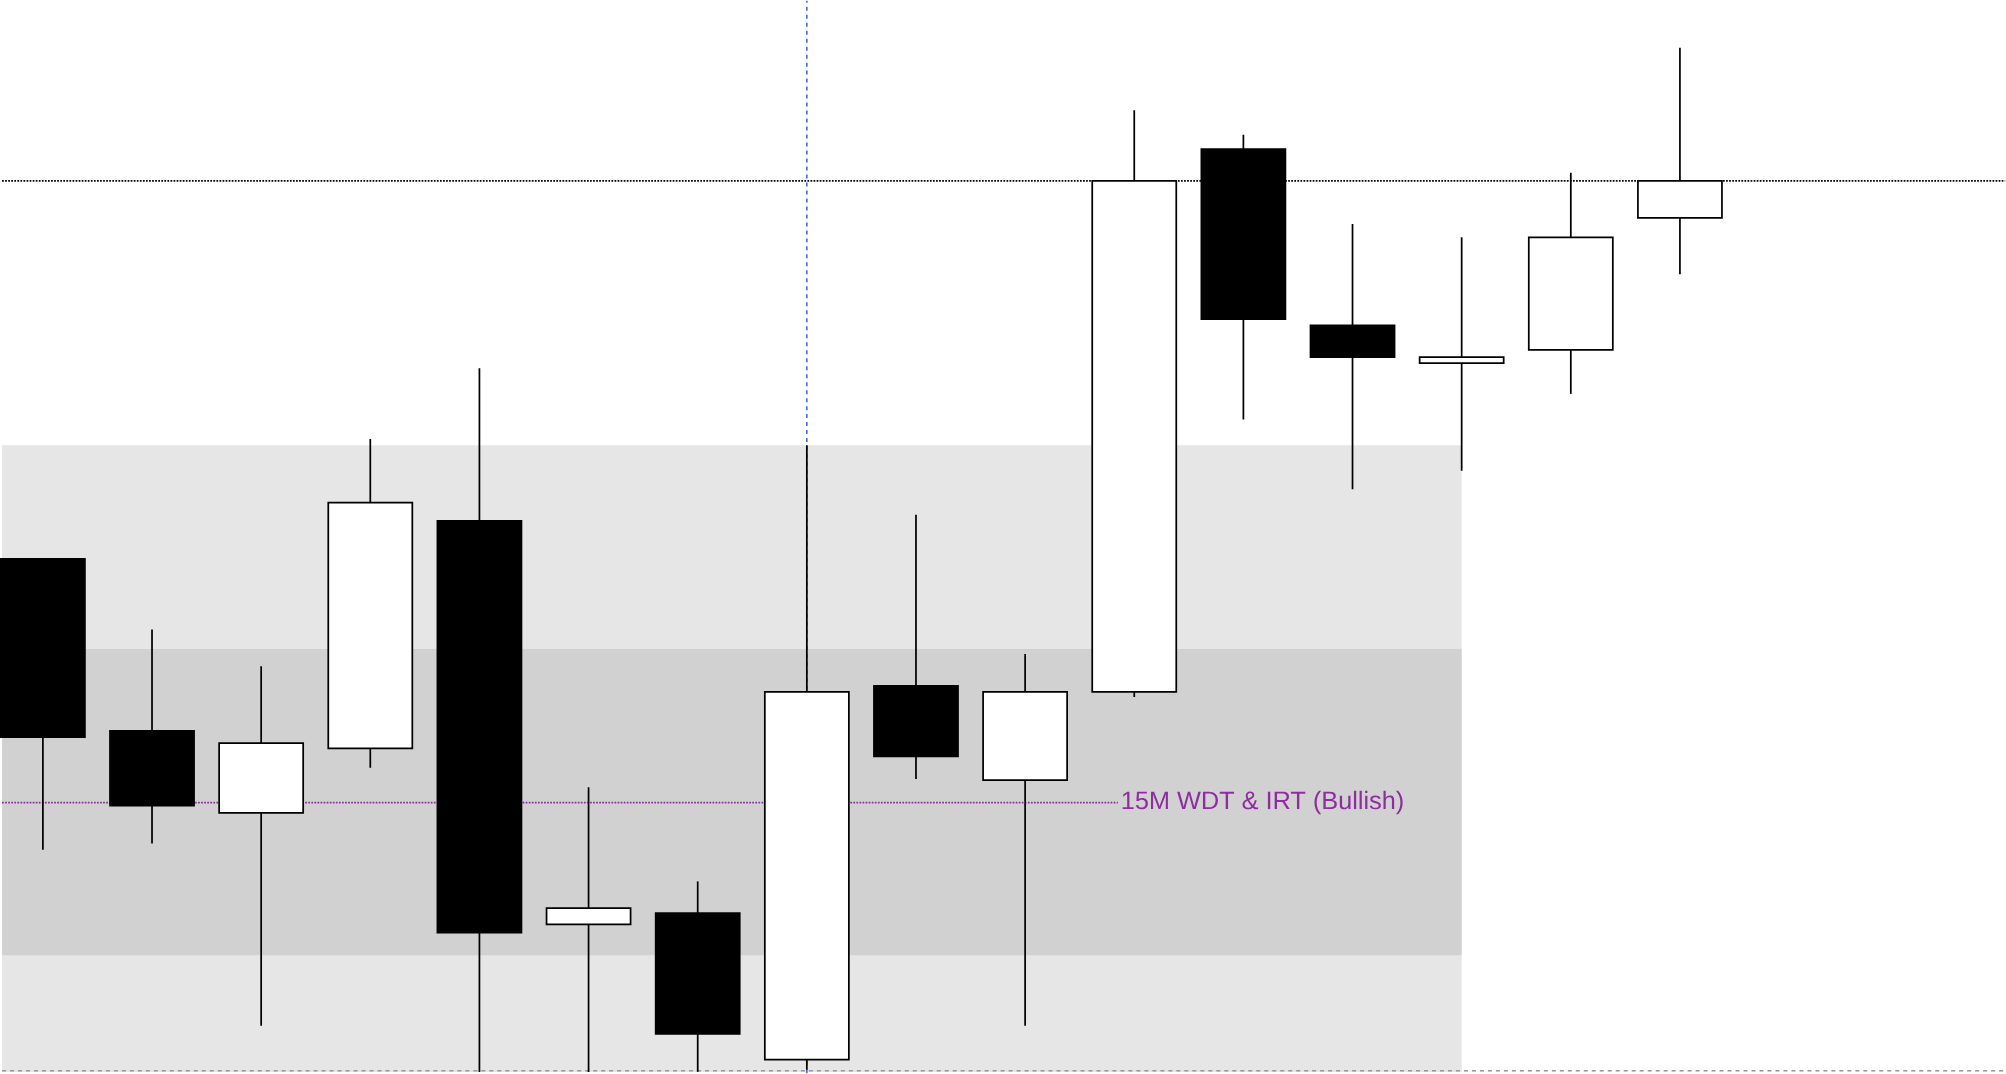 This screenshot has width=2006, height=1074. Describe the element at coordinates (1262, 802) in the screenshot. I see `ref-line-label: 15M WDT & IRT (Bullish)` at that location.